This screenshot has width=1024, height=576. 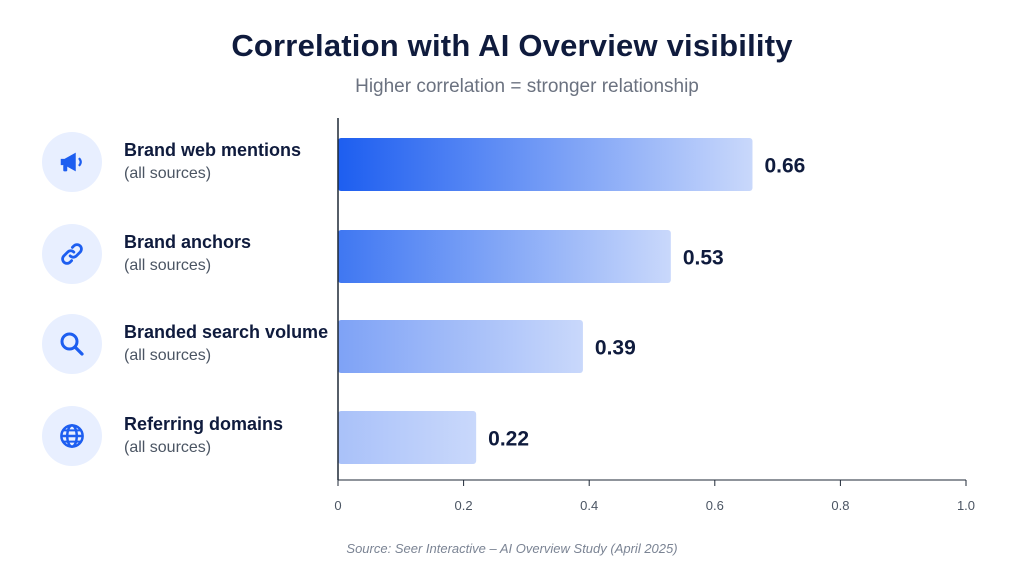 I want to click on chart-title: Correlation with AI Overview visibility, so click(x=512, y=45).